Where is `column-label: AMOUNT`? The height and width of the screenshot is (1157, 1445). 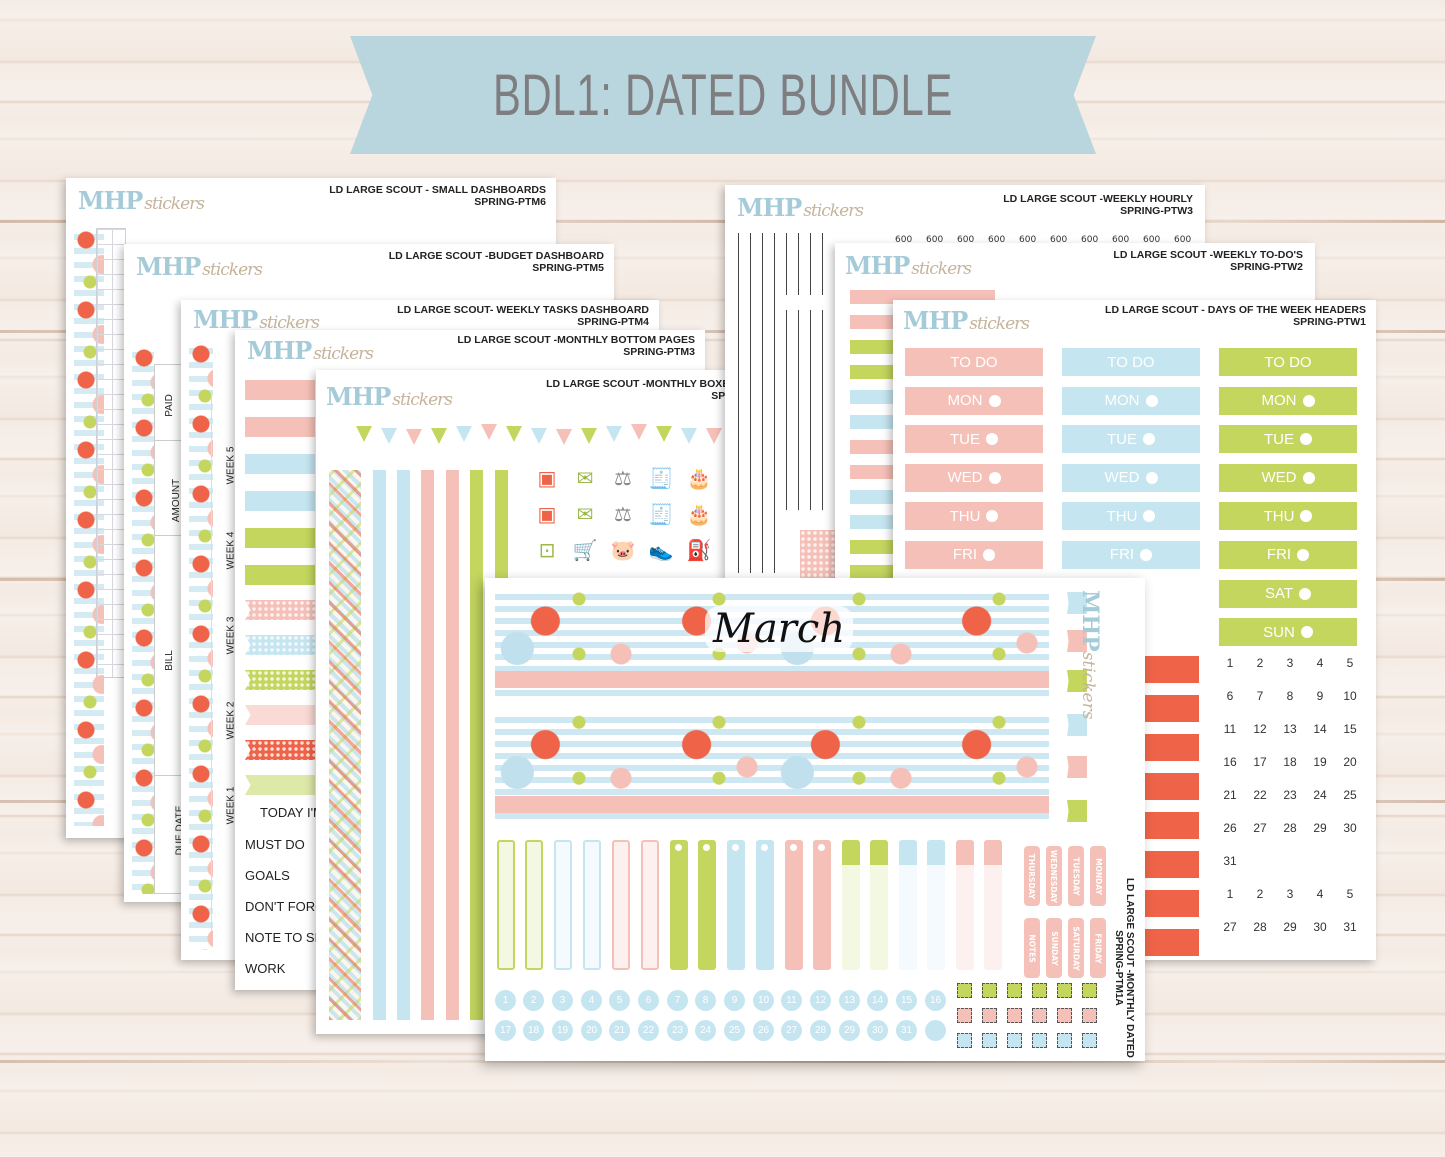
column-label: AMOUNT is located at coordinates (177, 500).